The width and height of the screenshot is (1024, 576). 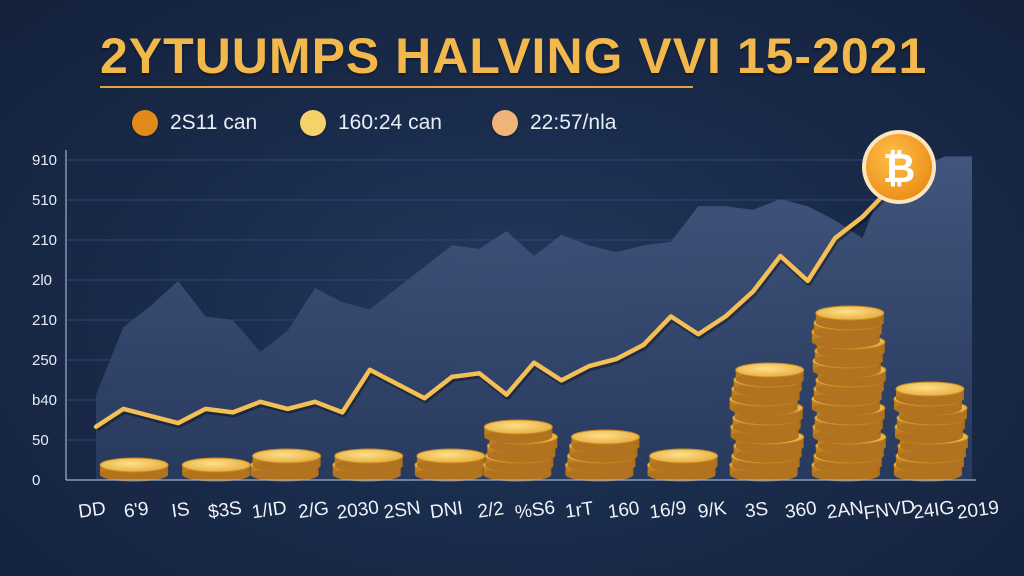 I want to click on bitcoin-badge: ₿, so click(x=899, y=167).